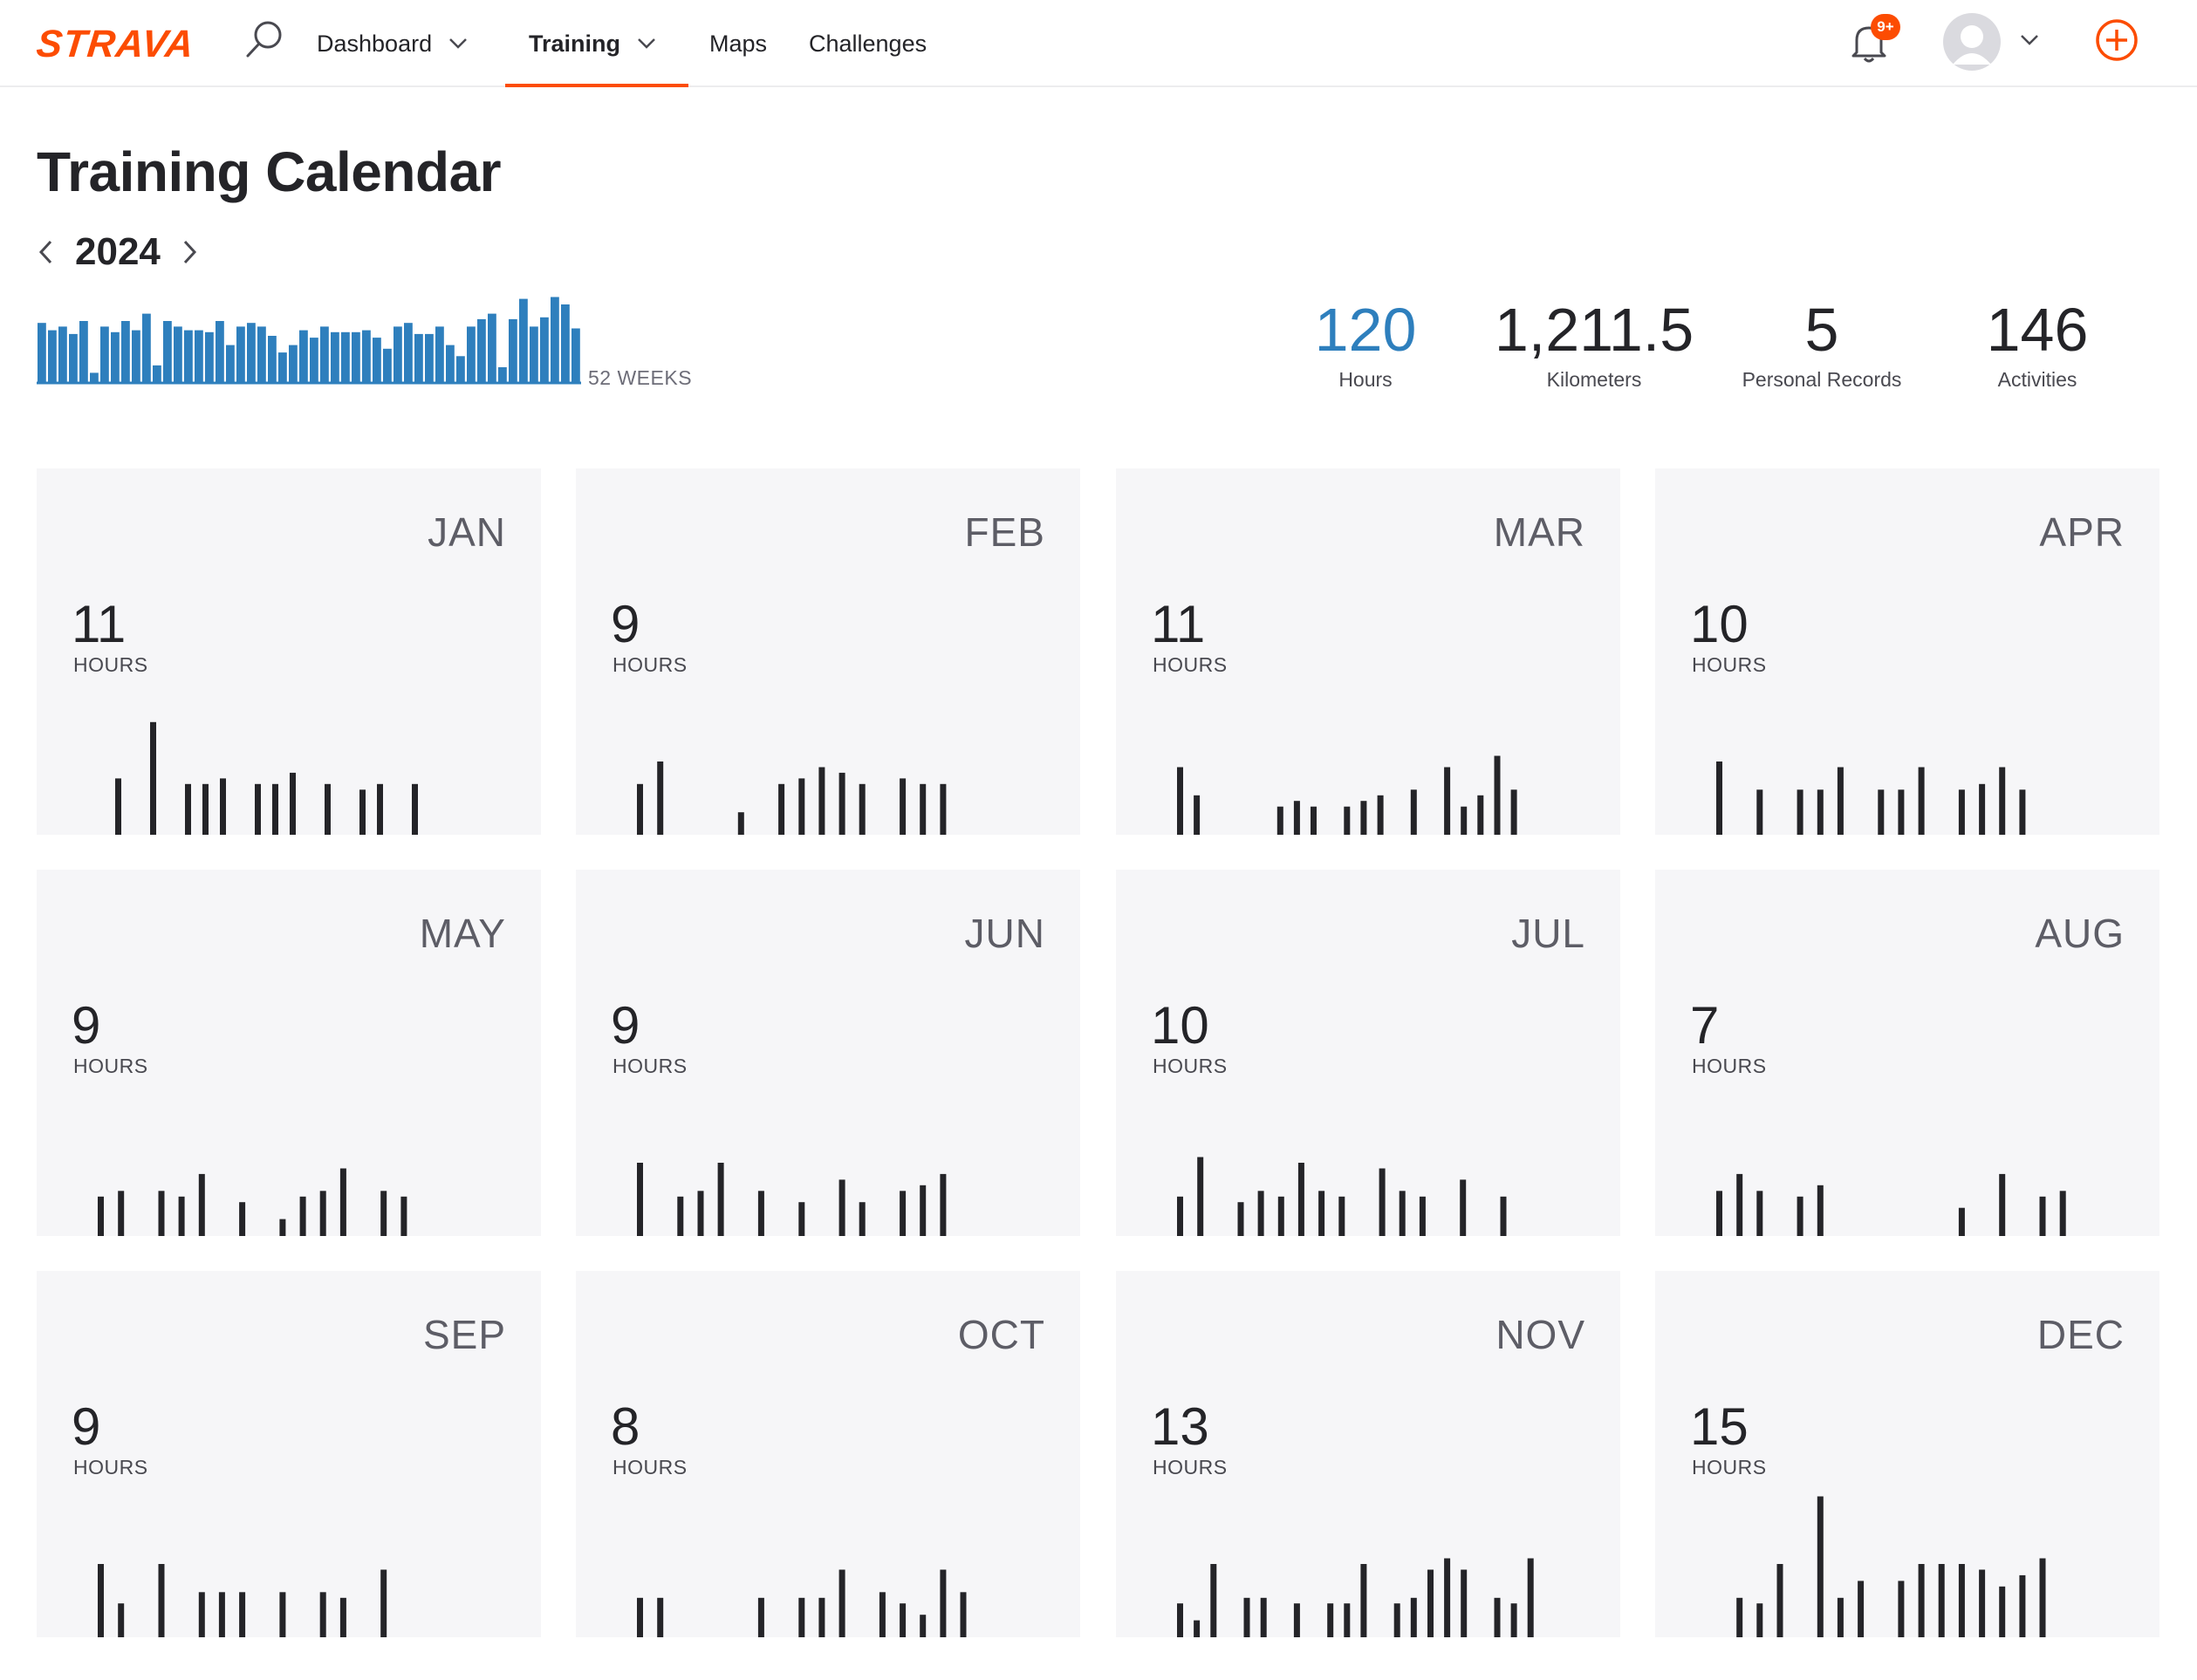 The image size is (2197, 1680). I want to click on weekly-hours-chart, so click(309, 338).